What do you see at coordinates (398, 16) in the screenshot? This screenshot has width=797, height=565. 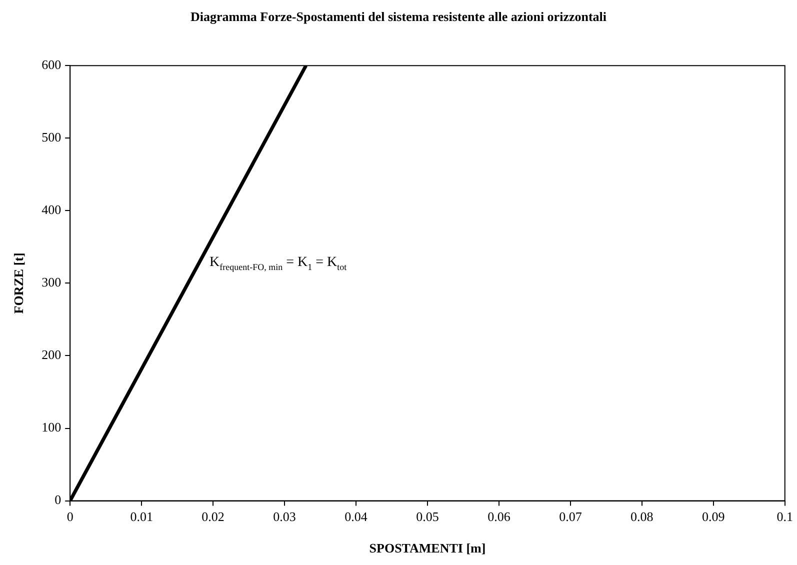 I see `chart-title: Diagramma Forze-Spostamenti del sistema resistente alle azioni orizzontali` at bounding box center [398, 16].